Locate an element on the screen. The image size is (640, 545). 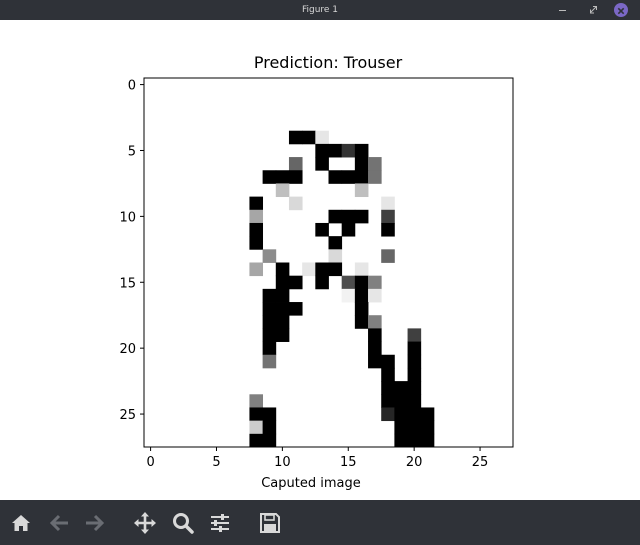
window-titlebar: Figure 1 is located at coordinates (320, 10).